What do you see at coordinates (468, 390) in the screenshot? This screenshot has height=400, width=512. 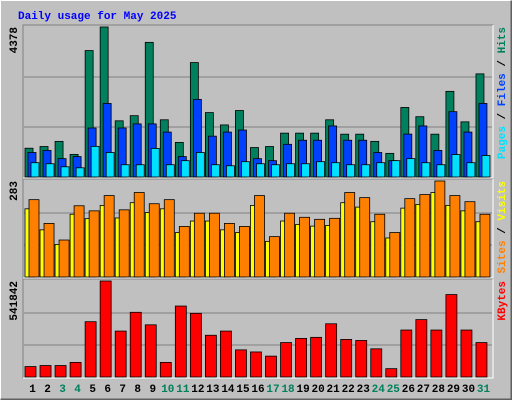 I see `x-tick-label: 30` at bounding box center [468, 390].